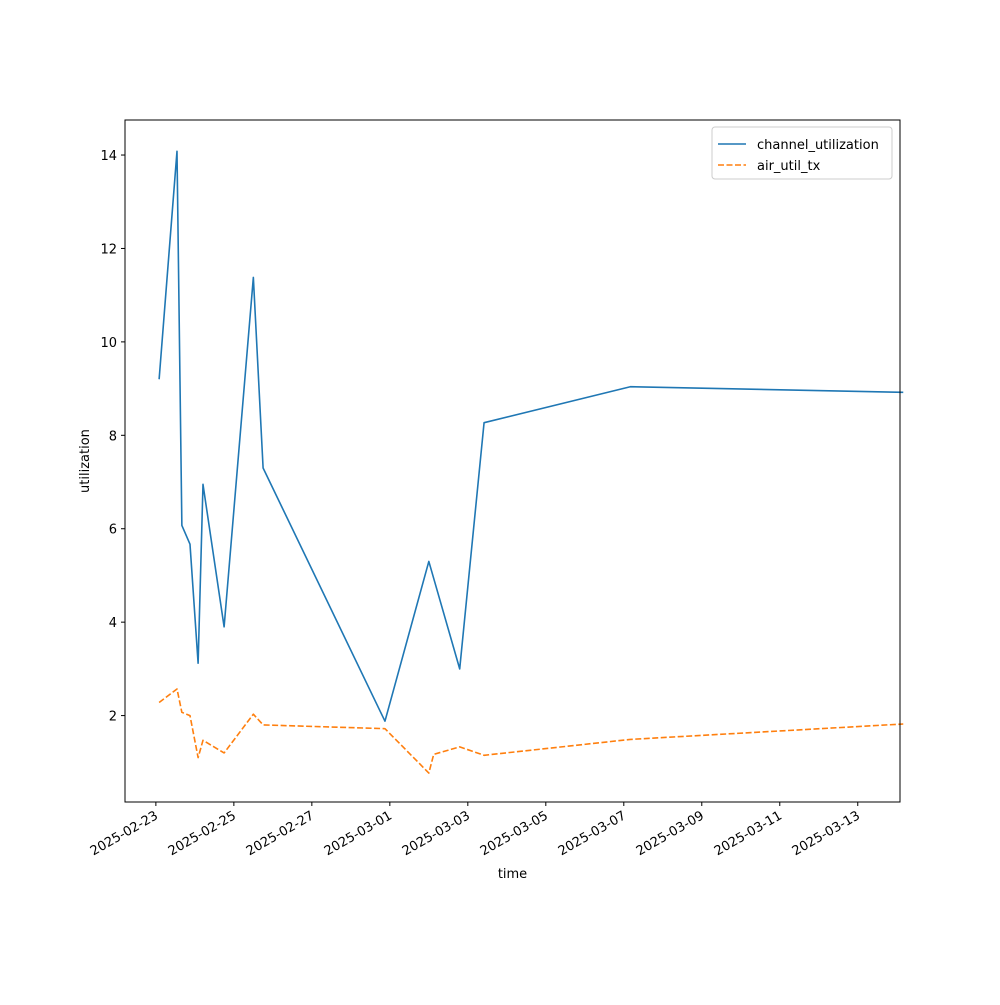 The width and height of the screenshot is (1000, 1005). I want to click on y-axis-label: utilization, so click(85, 461).